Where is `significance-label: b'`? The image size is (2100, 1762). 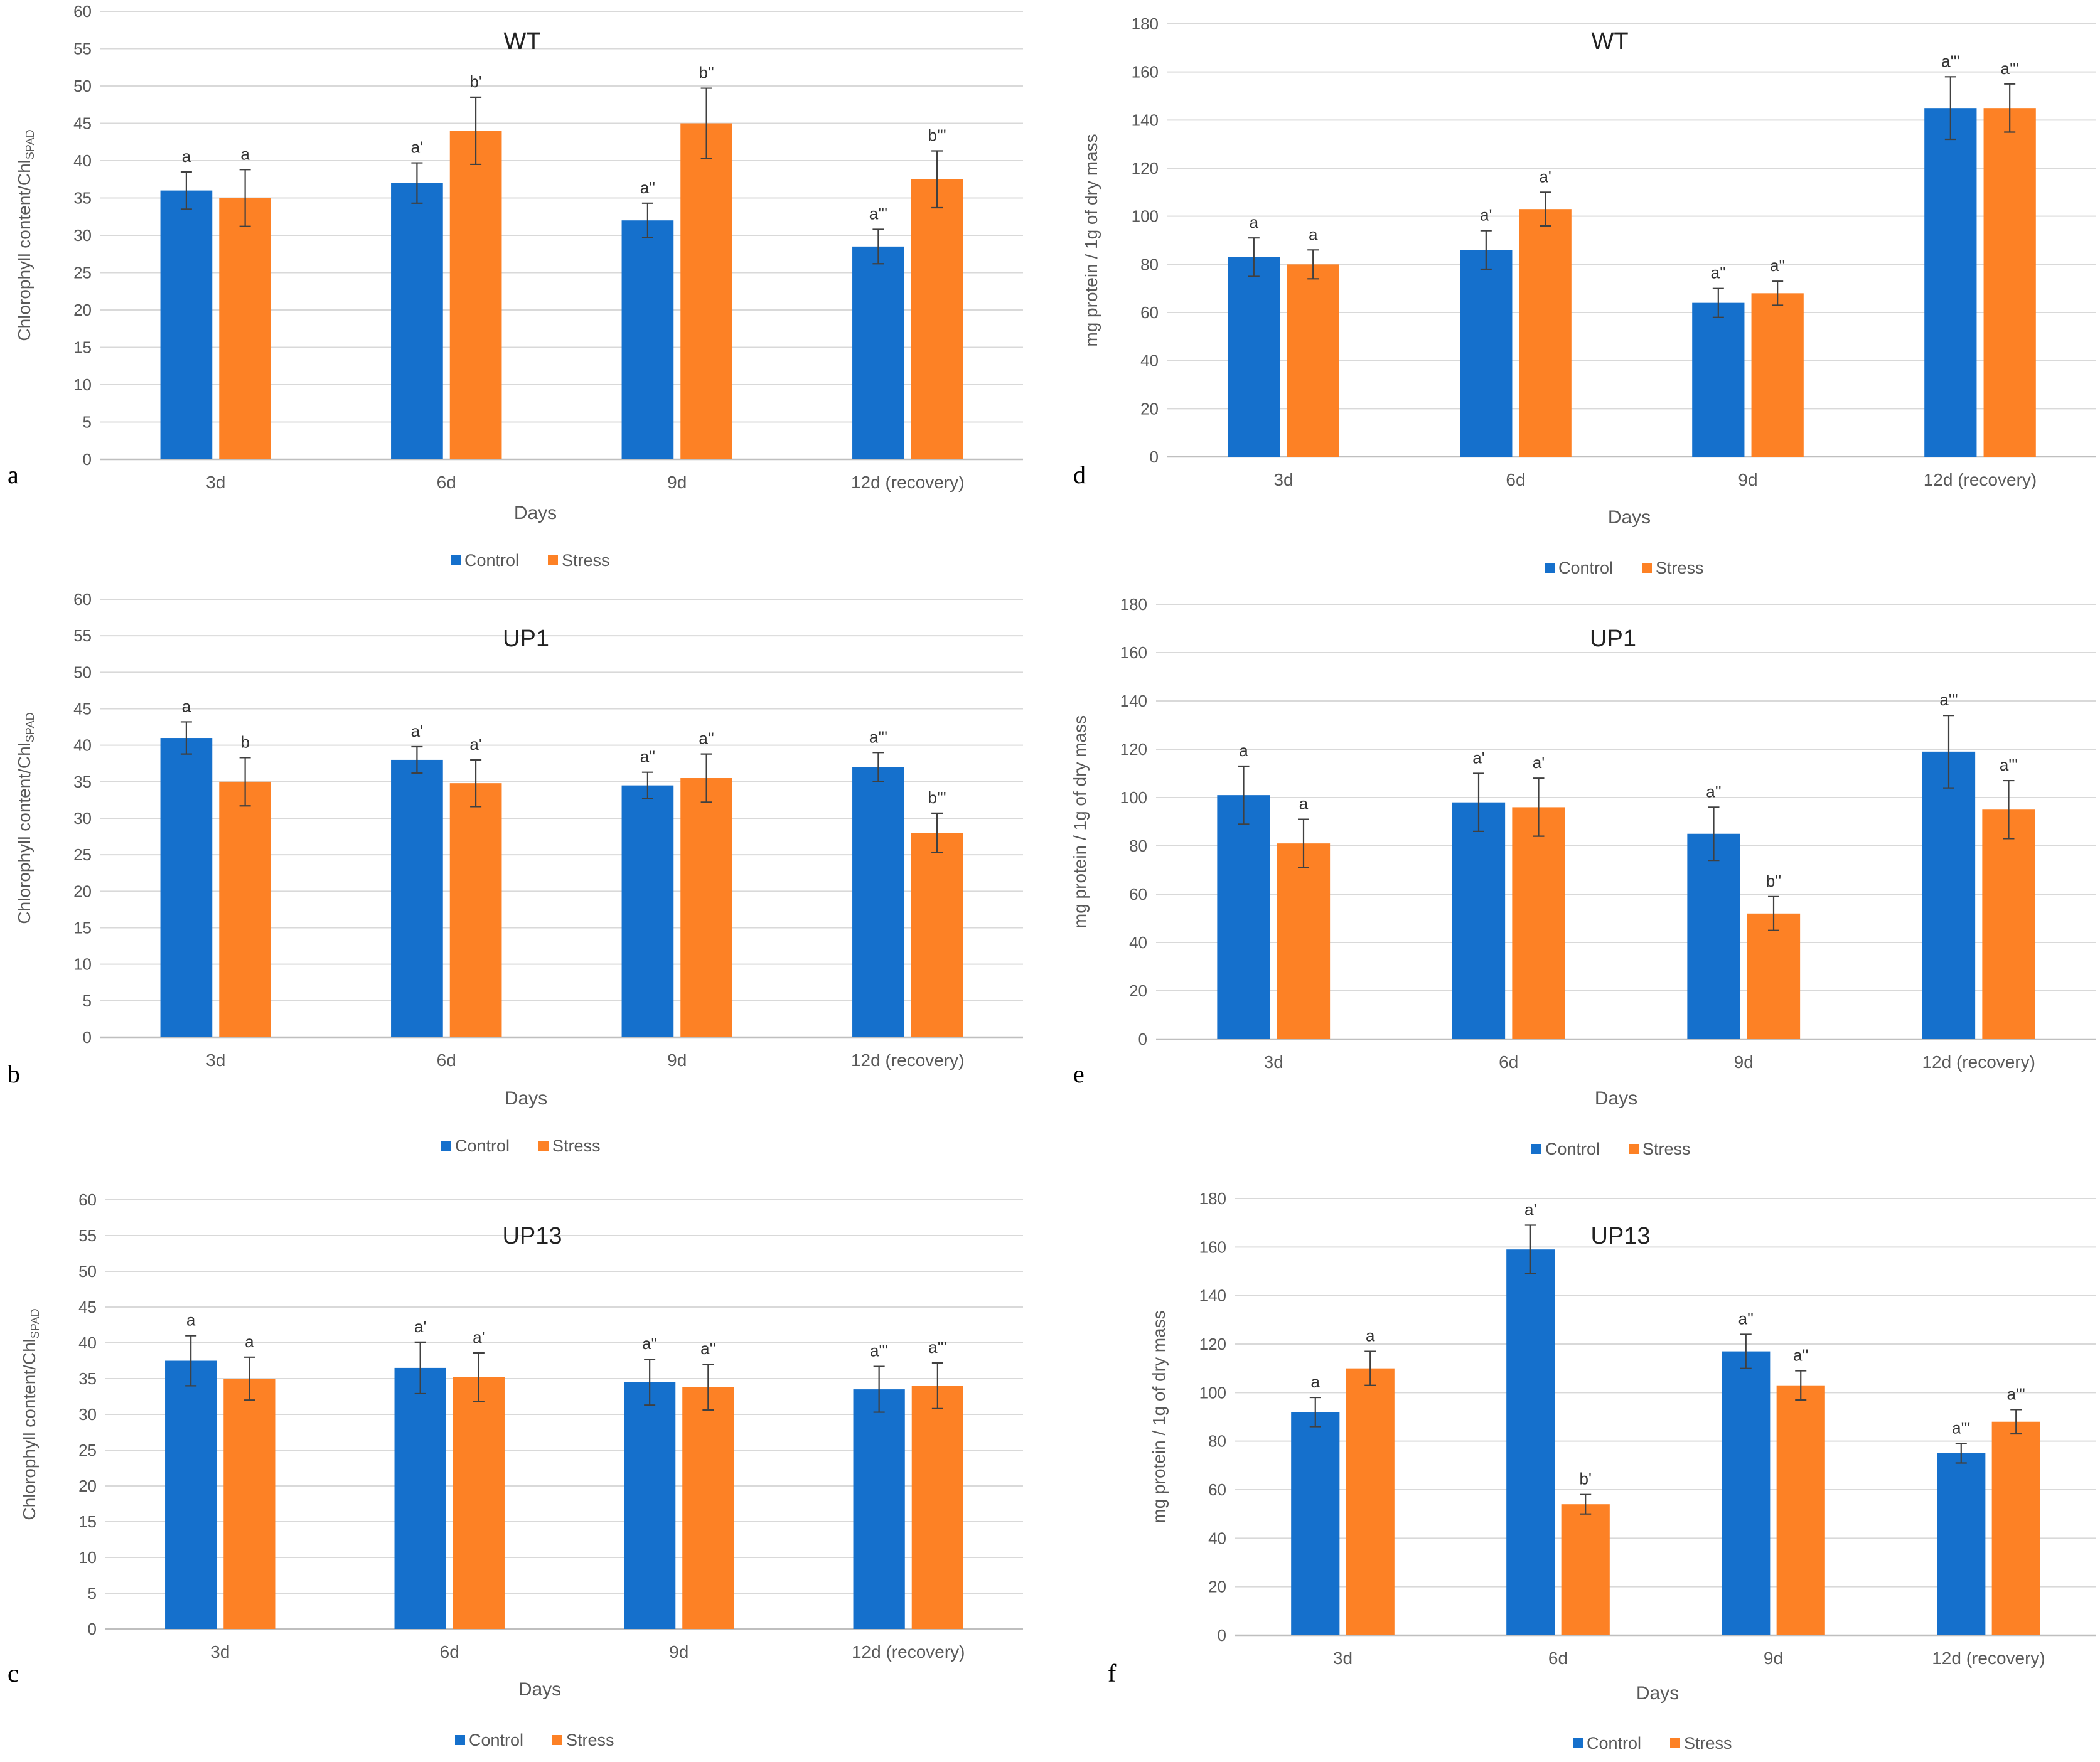 significance-label: b' is located at coordinates (475, 82).